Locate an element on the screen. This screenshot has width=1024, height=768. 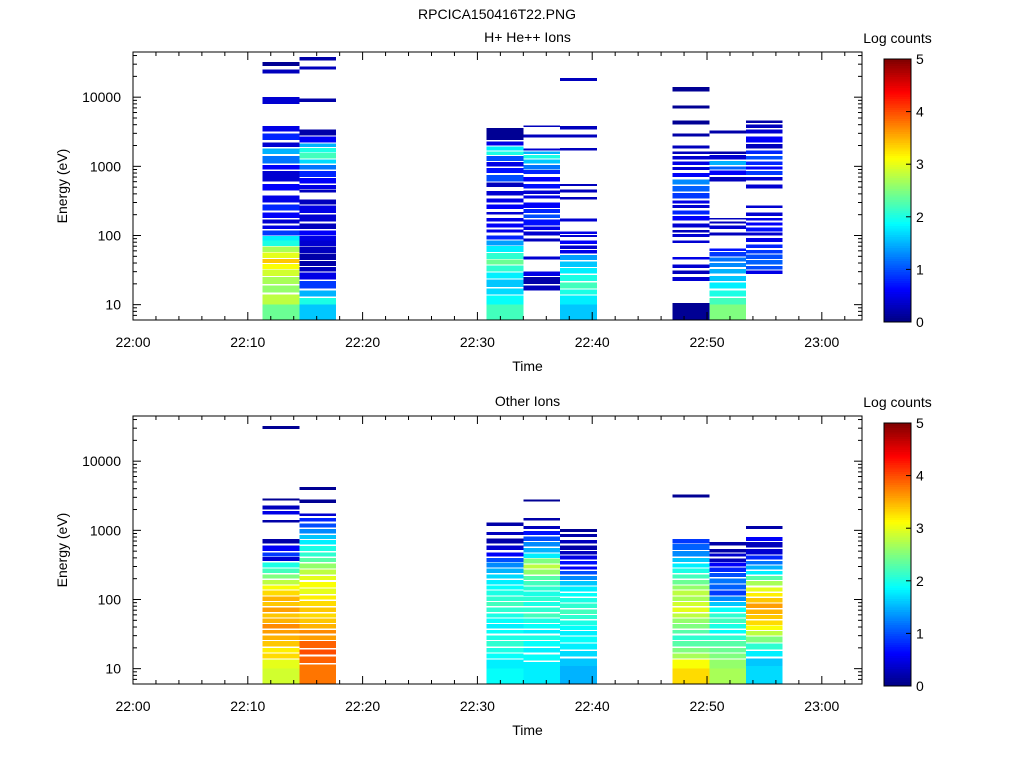
colorbar-tick-label: 0 is located at coordinates (920, 322).